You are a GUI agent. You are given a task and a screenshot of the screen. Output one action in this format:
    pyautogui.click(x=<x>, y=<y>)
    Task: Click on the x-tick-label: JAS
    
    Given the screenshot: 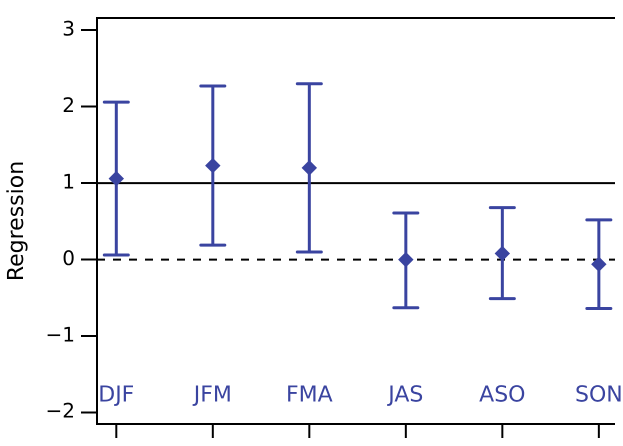 What is the action you would take?
    pyautogui.click(x=405, y=395)
    